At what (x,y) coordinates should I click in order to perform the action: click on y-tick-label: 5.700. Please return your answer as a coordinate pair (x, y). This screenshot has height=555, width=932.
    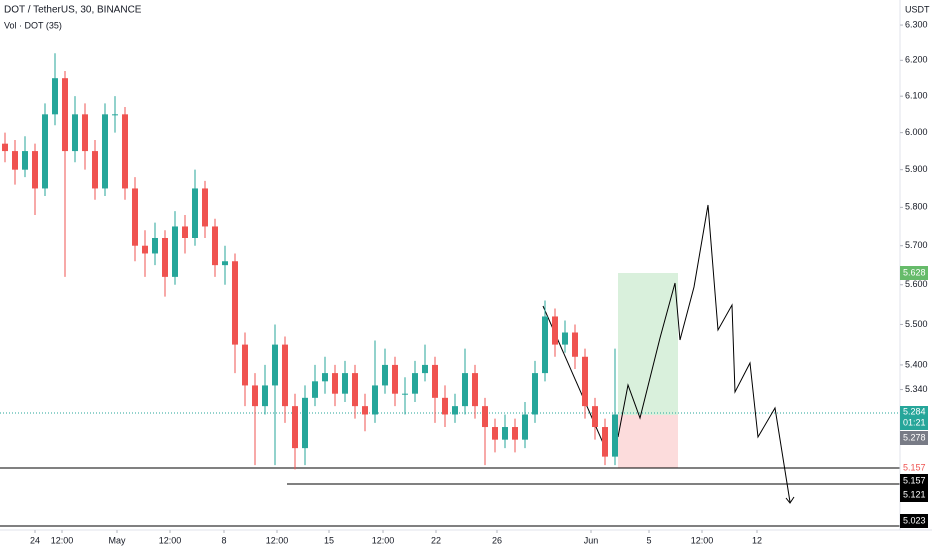
    Looking at the image, I should click on (916, 245).